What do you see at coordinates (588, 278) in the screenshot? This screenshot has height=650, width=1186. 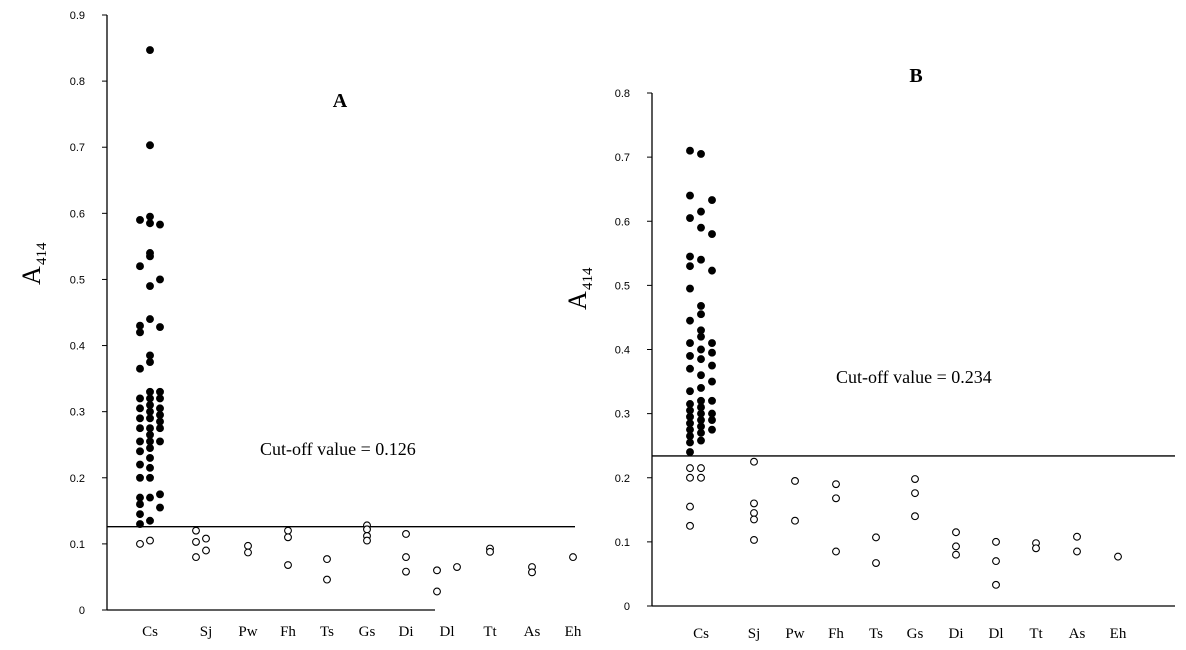 I see `panel-b-y-axis-label-sub: 414` at bounding box center [588, 278].